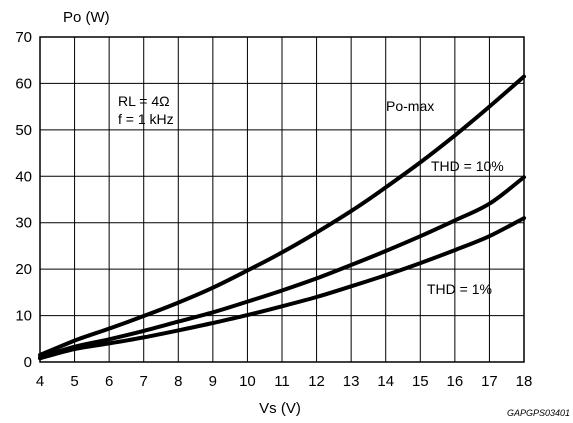  What do you see at coordinates (74, 381) in the screenshot?
I see `x-tick-label: 5` at bounding box center [74, 381].